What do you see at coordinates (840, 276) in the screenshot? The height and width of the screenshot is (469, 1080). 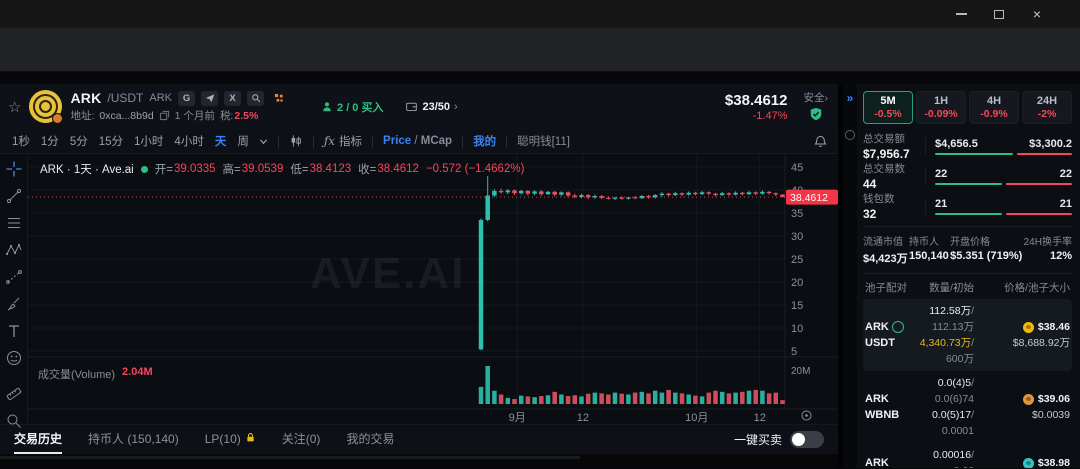 I see `panel-divider` at bounding box center [840, 276].